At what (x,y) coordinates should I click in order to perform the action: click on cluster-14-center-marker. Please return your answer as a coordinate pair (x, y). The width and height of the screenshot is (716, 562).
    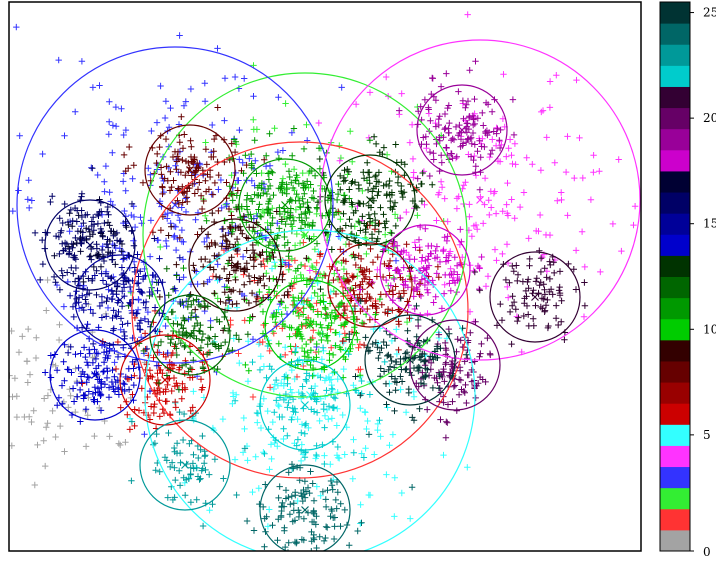
    Looking at the image, I should click on (95, 375).